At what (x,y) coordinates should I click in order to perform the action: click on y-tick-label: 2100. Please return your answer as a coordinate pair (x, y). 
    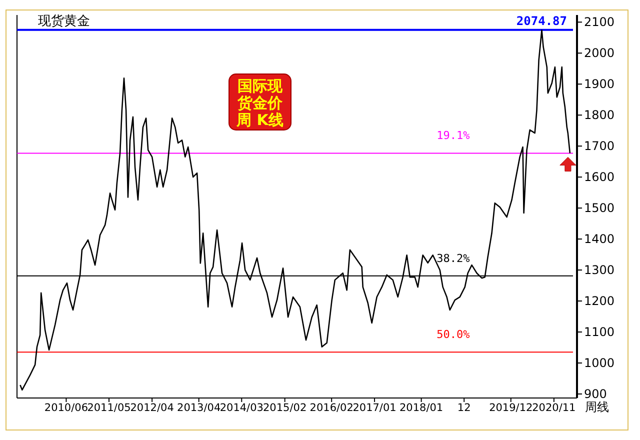
    Looking at the image, I should click on (599, 22).